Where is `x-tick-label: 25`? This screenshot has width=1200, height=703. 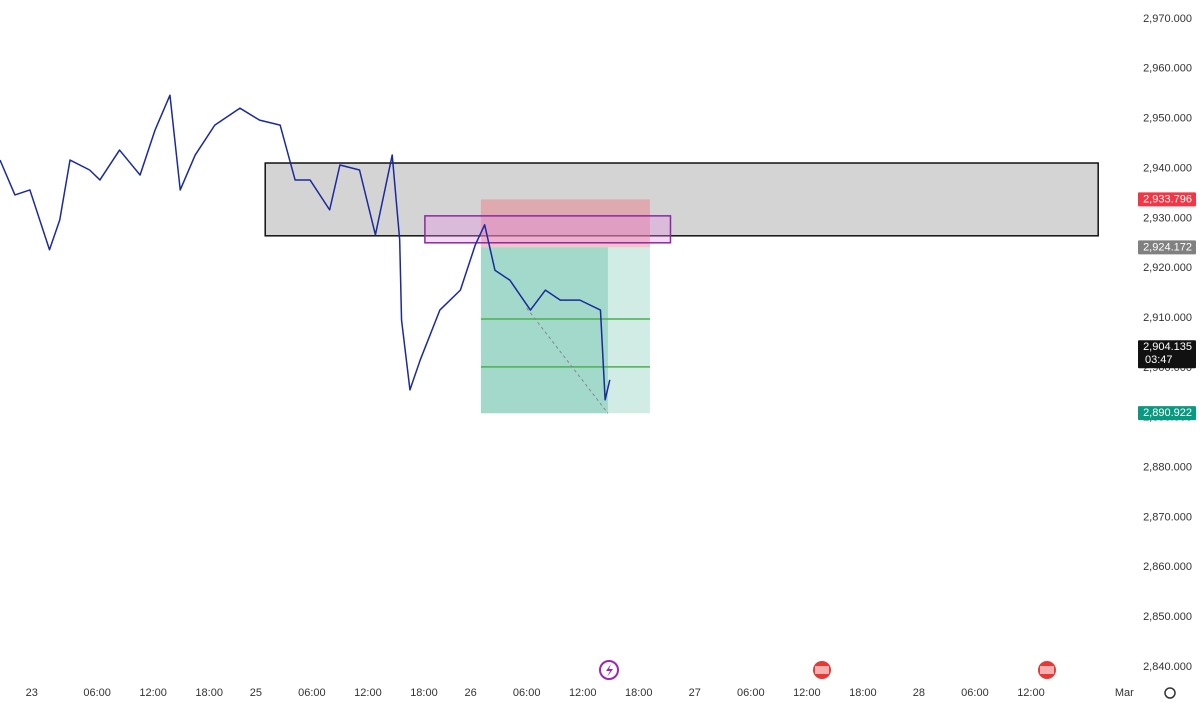 x-tick-label: 25 is located at coordinates (256, 693).